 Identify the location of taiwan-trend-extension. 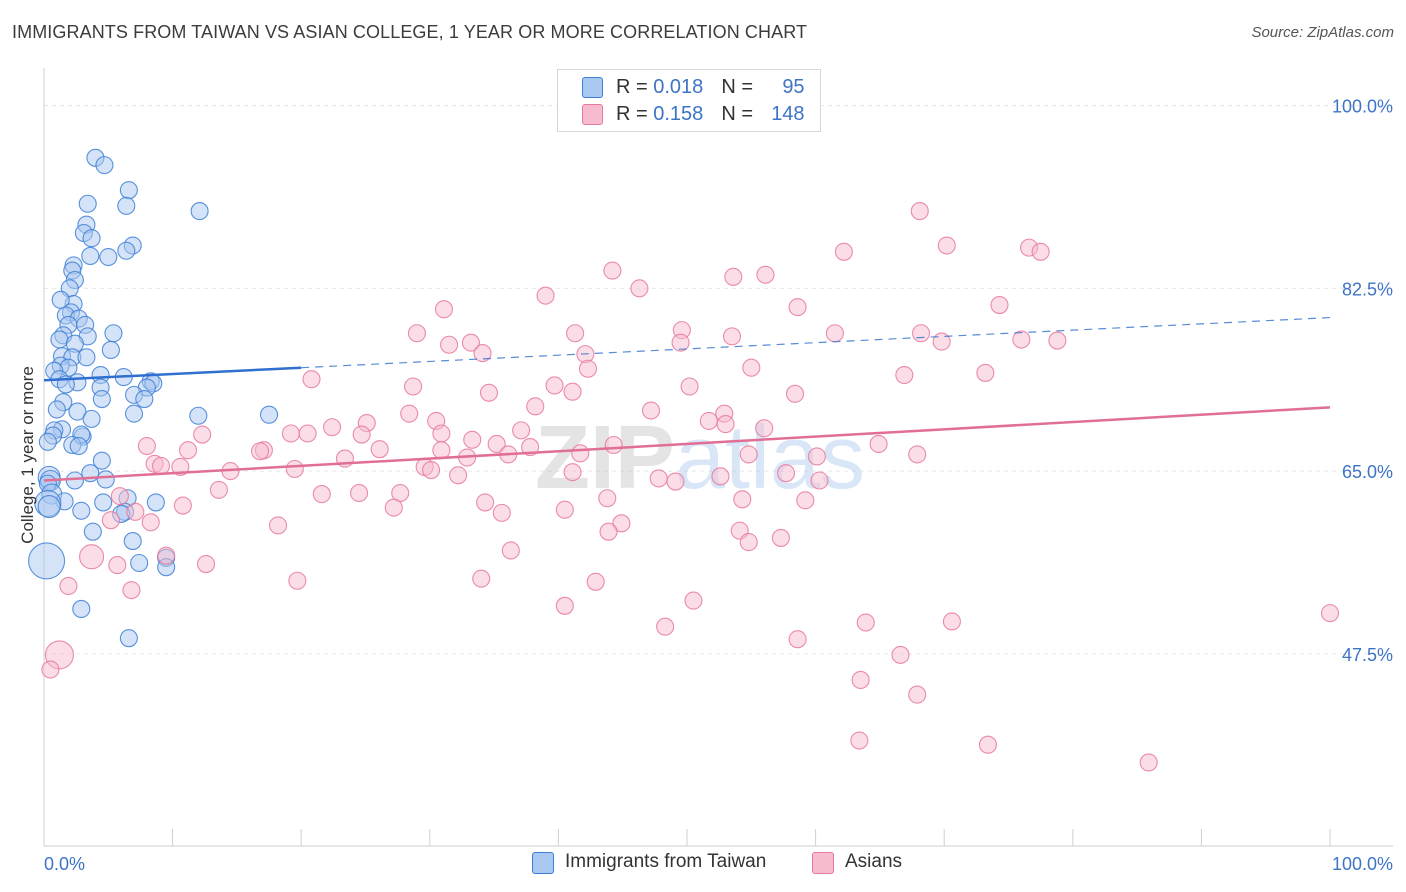
(816, 342).